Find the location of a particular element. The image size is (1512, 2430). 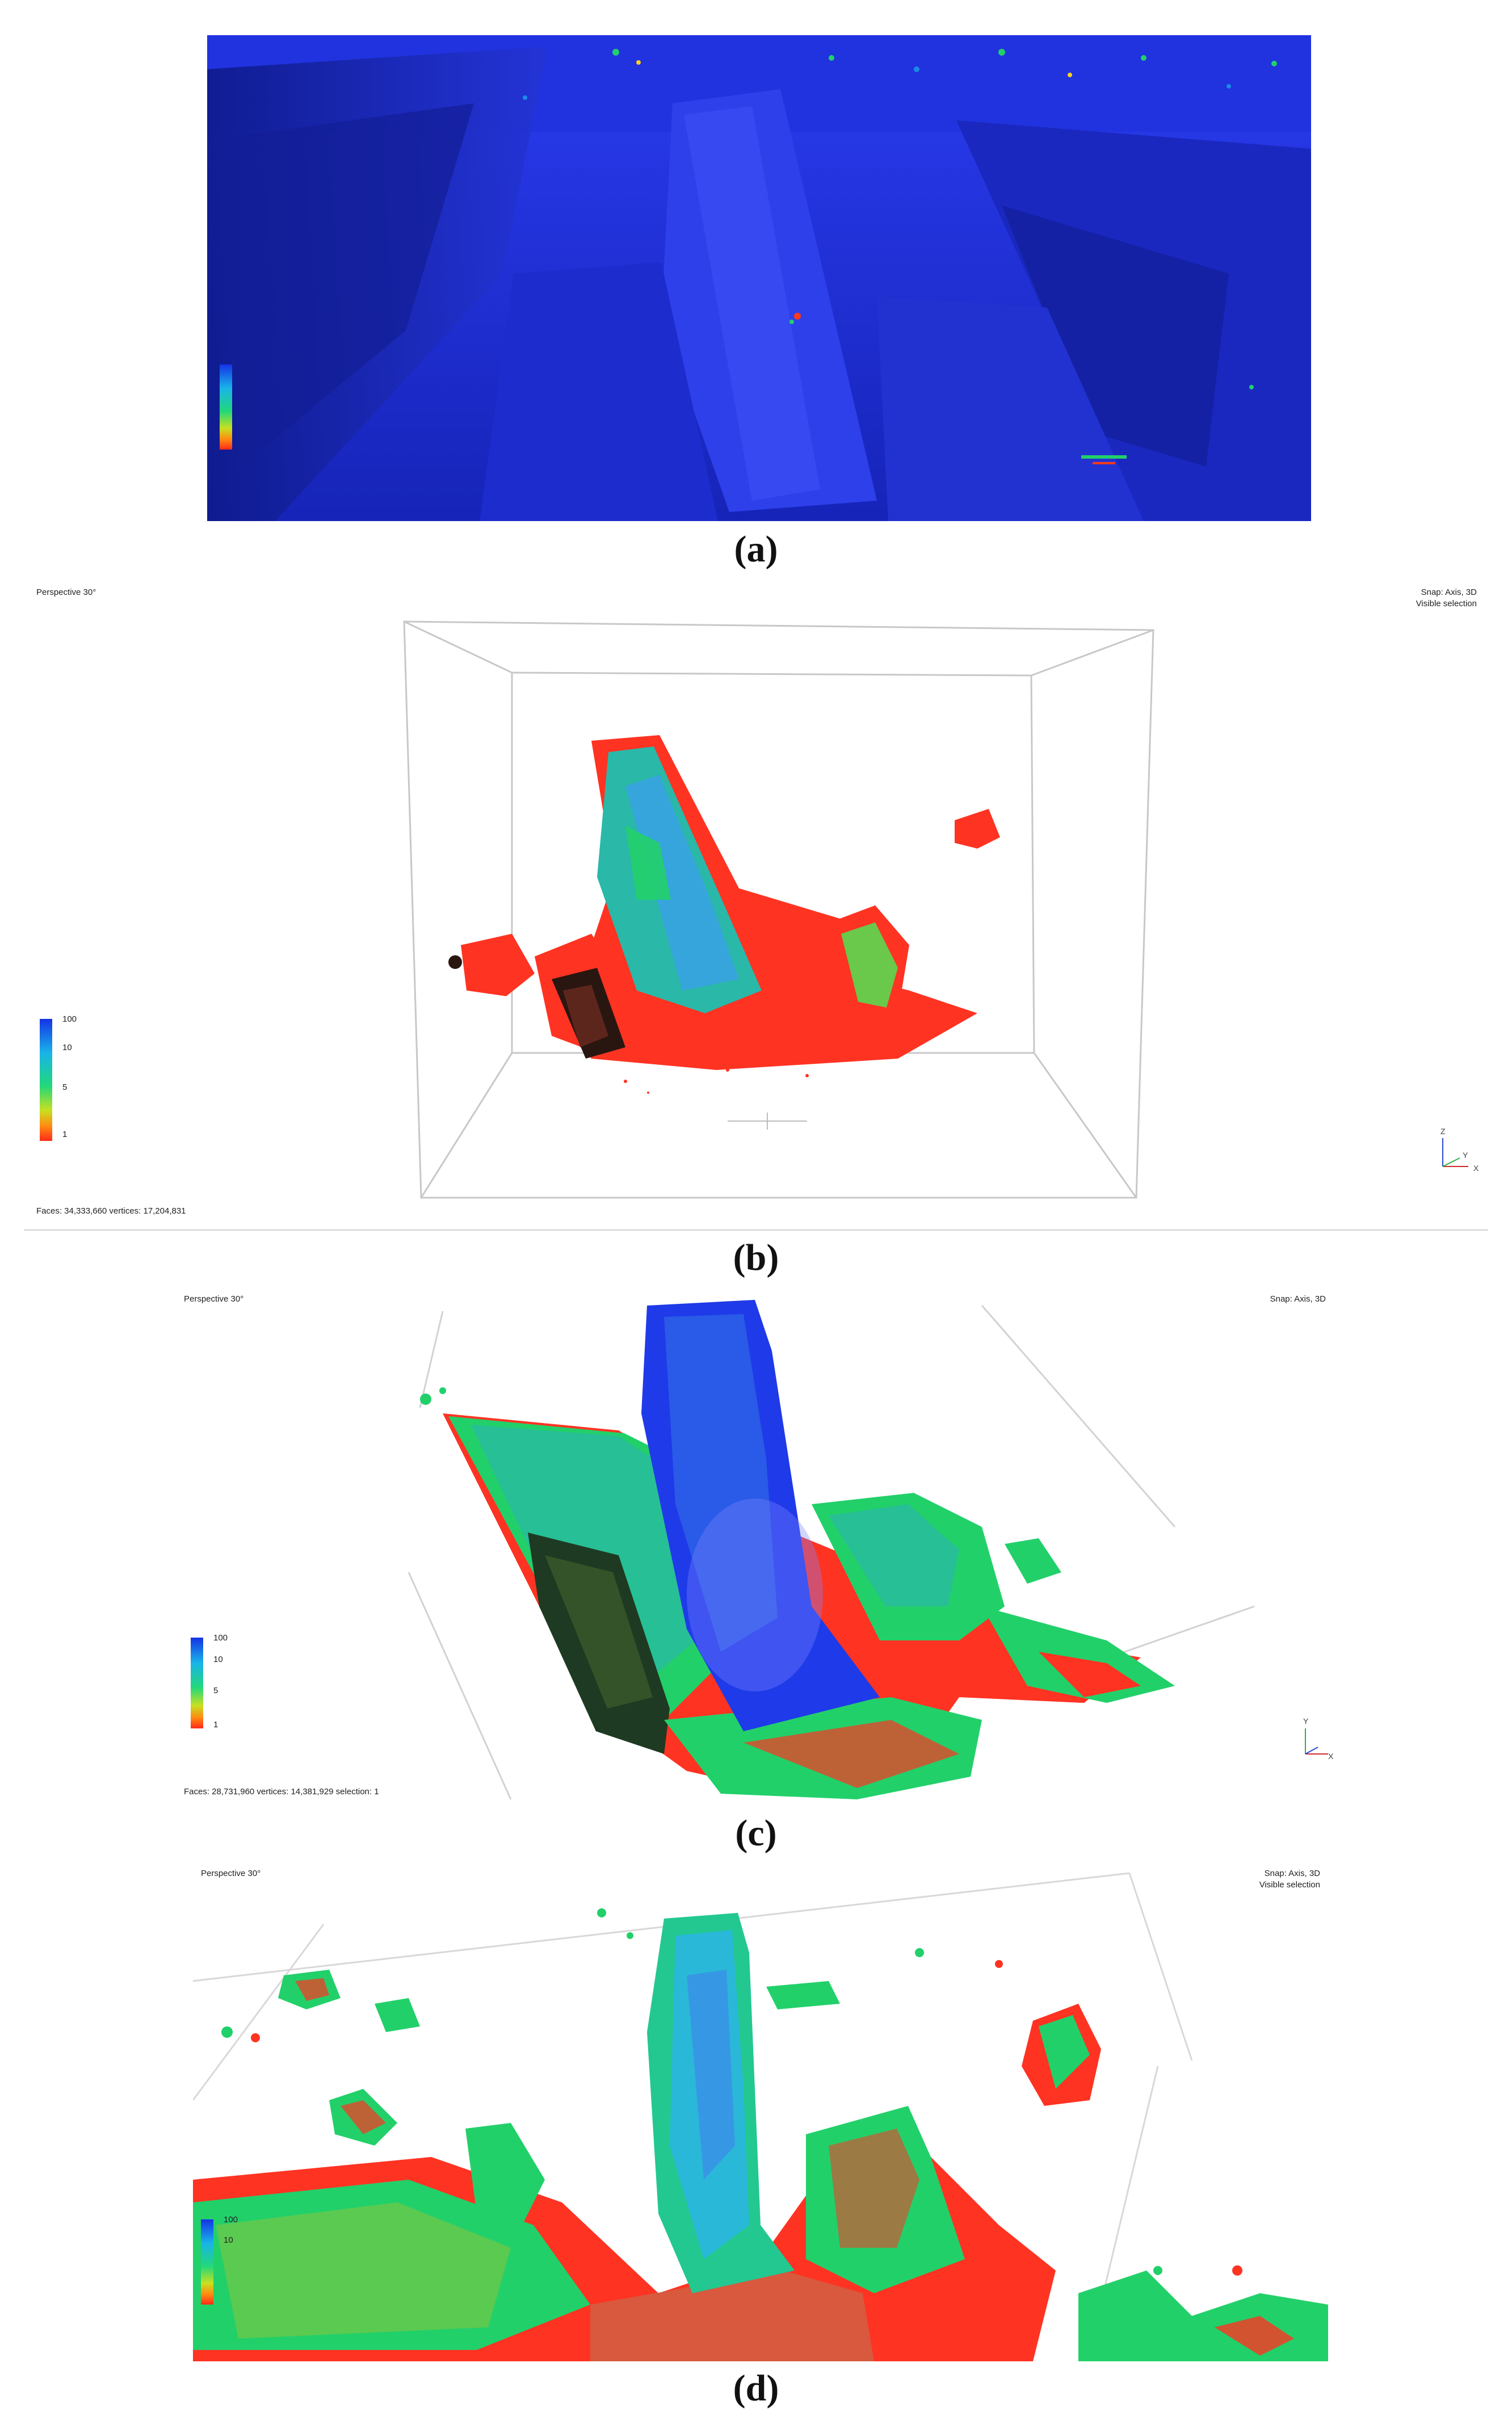

panel-d-snap-label: Snap: Axis, 3D is located at coordinates (1292, 1873).